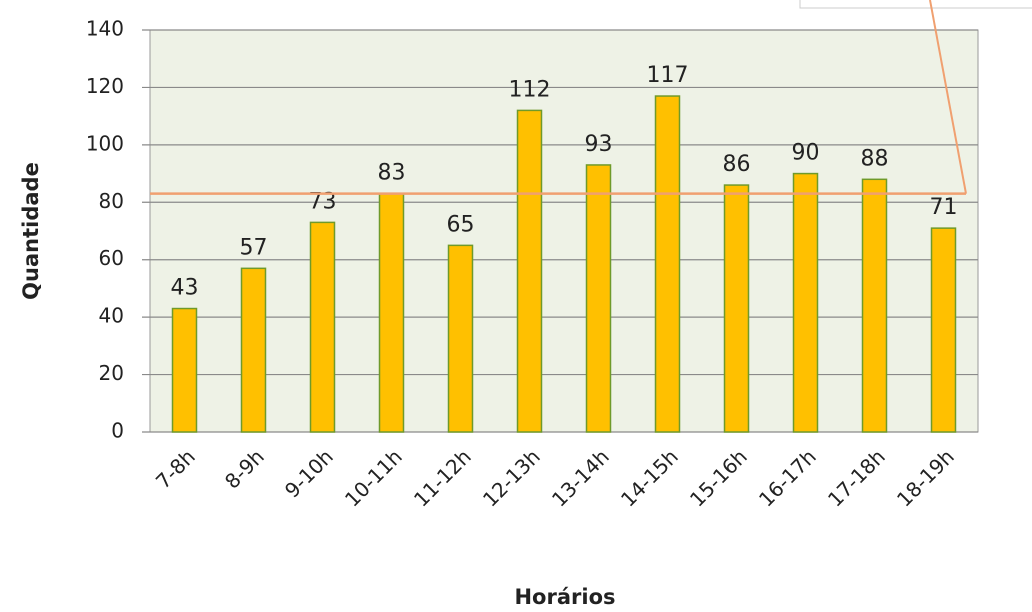 The image size is (1032, 612). I want to click on x-tick-label: 10-11h, so click(373, 477).